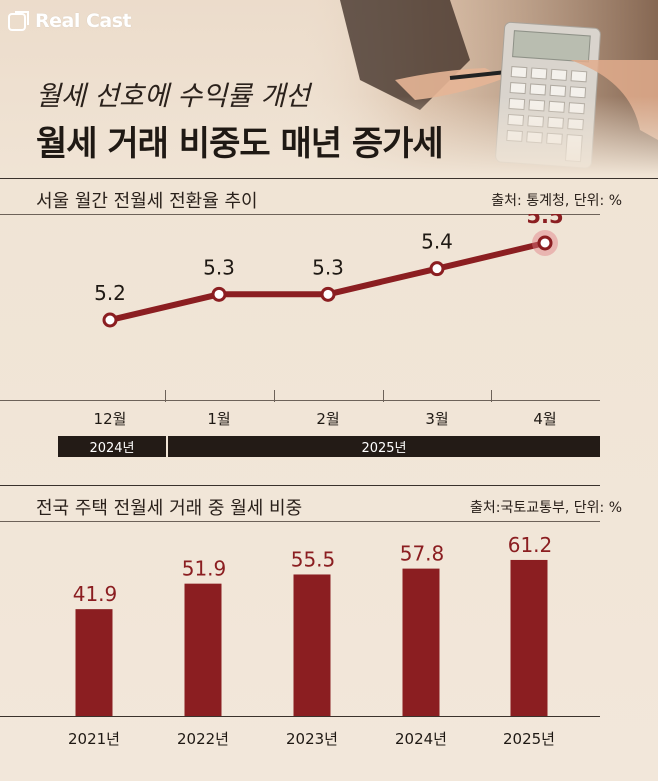 The width and height of the screenshot is (658, 781). What do you see at coordinates (300, 214) in the screenshot?
I see `line-section-bottom-rule` at bounding box center [300, 214].